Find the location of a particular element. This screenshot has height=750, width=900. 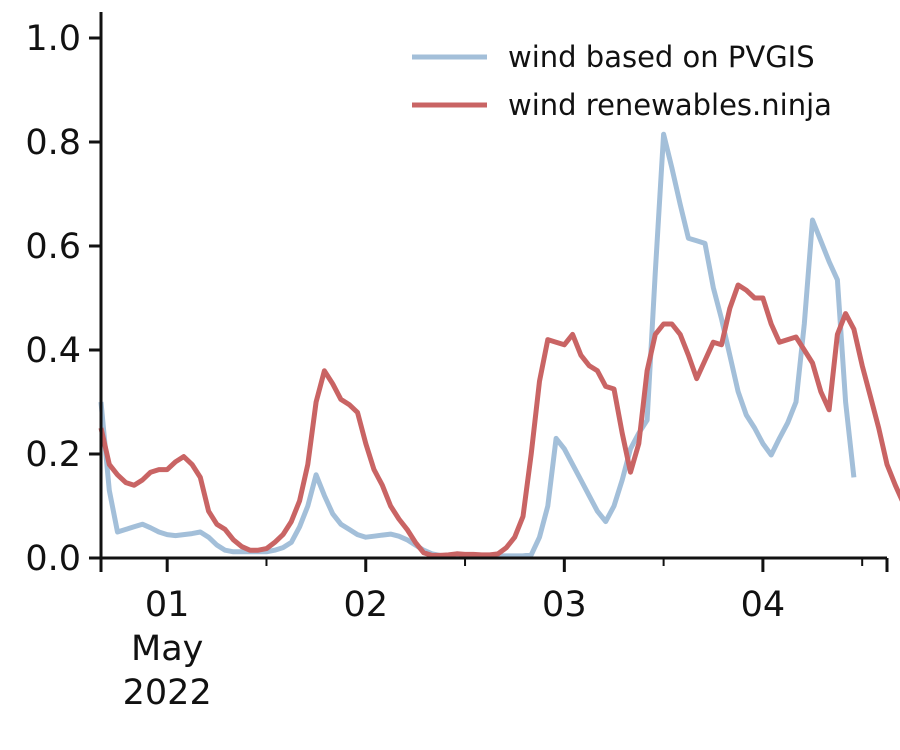

legend-label-pvgis: wind based on PVGIS is located at coordinates (661, 57).